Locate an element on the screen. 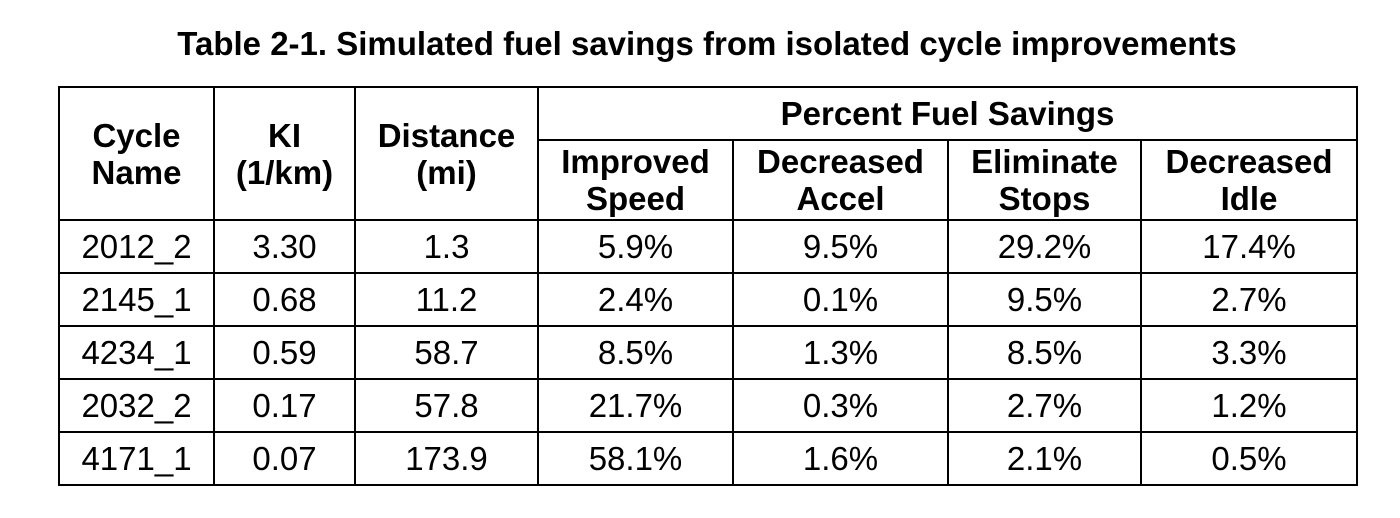 Image resolution: width=1400 pixels, height=518 pixels. cell-decreased-idle: 17.4% is located at coordinates (1249, 246).